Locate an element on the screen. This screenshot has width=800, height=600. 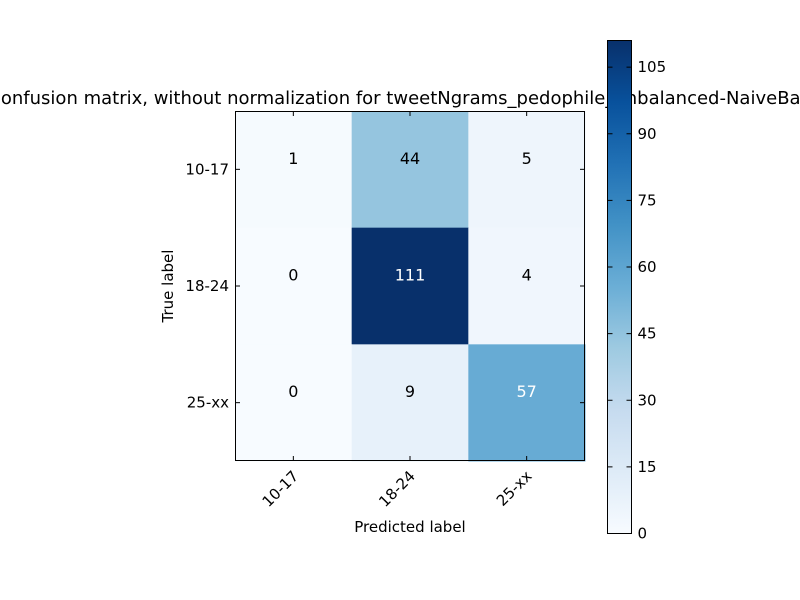
x-axis-label: Predicted label is located at coordinates (409, 527).